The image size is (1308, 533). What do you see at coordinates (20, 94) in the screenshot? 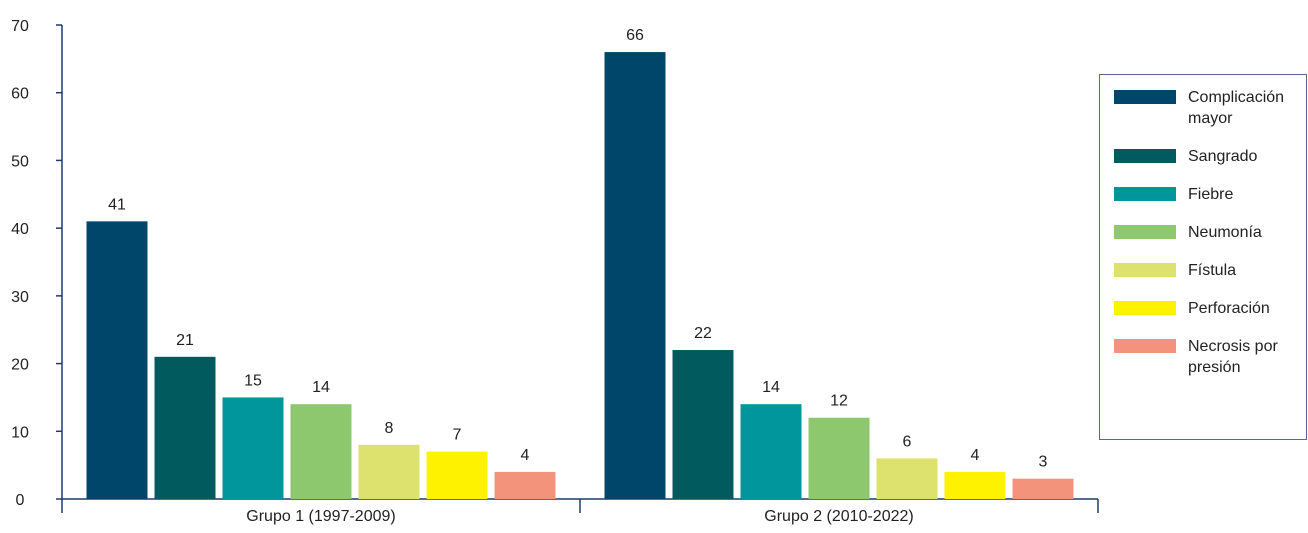
I see `y-tick-label: 60` at bounding box center [20, 94].